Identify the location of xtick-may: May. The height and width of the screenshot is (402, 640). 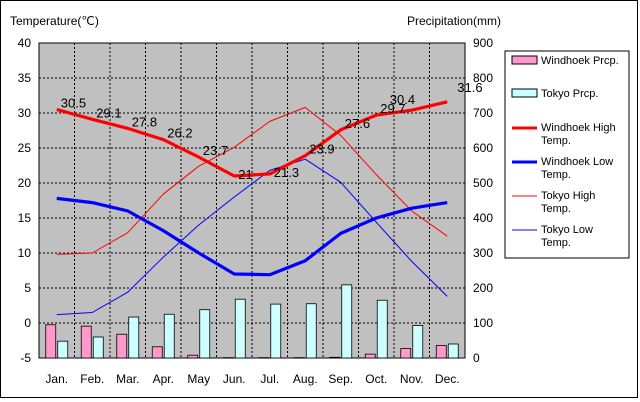
(198, 379).